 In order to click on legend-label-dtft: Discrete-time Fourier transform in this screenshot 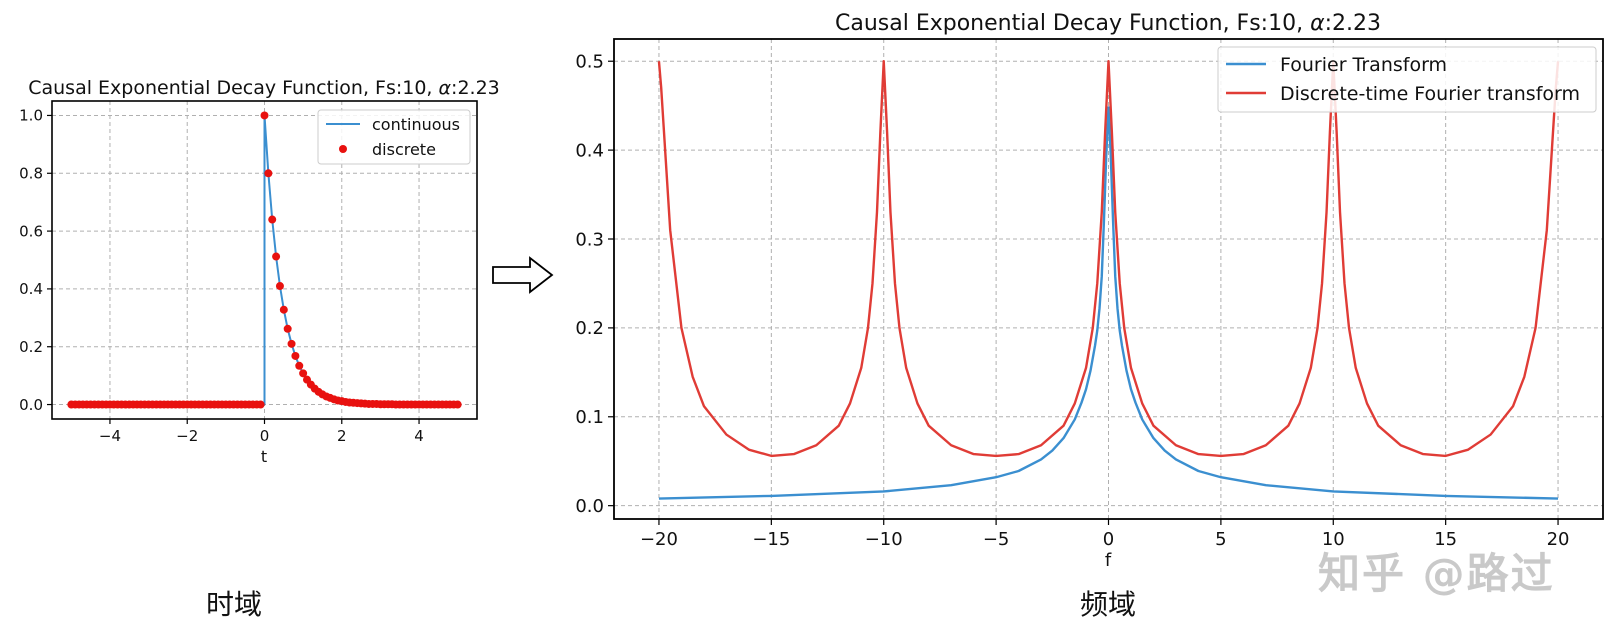, I will do `click(1430, 94)`.